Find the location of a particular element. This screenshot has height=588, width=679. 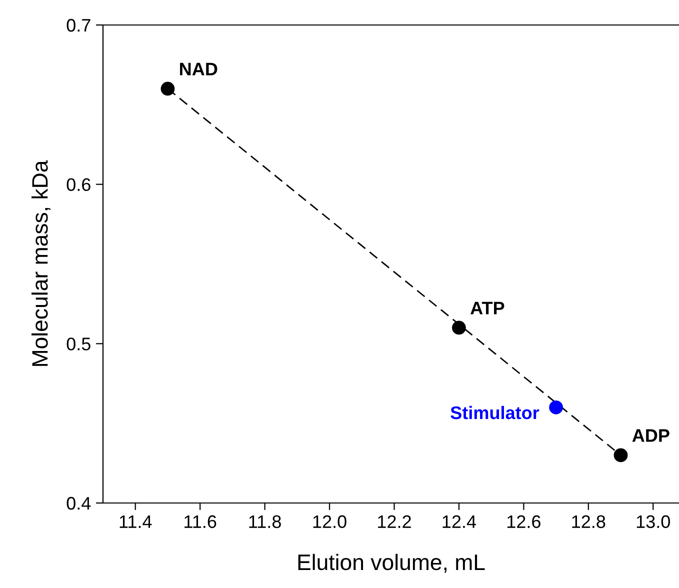

y-tick-label: 0.7 is located at coordinates (78, 25).